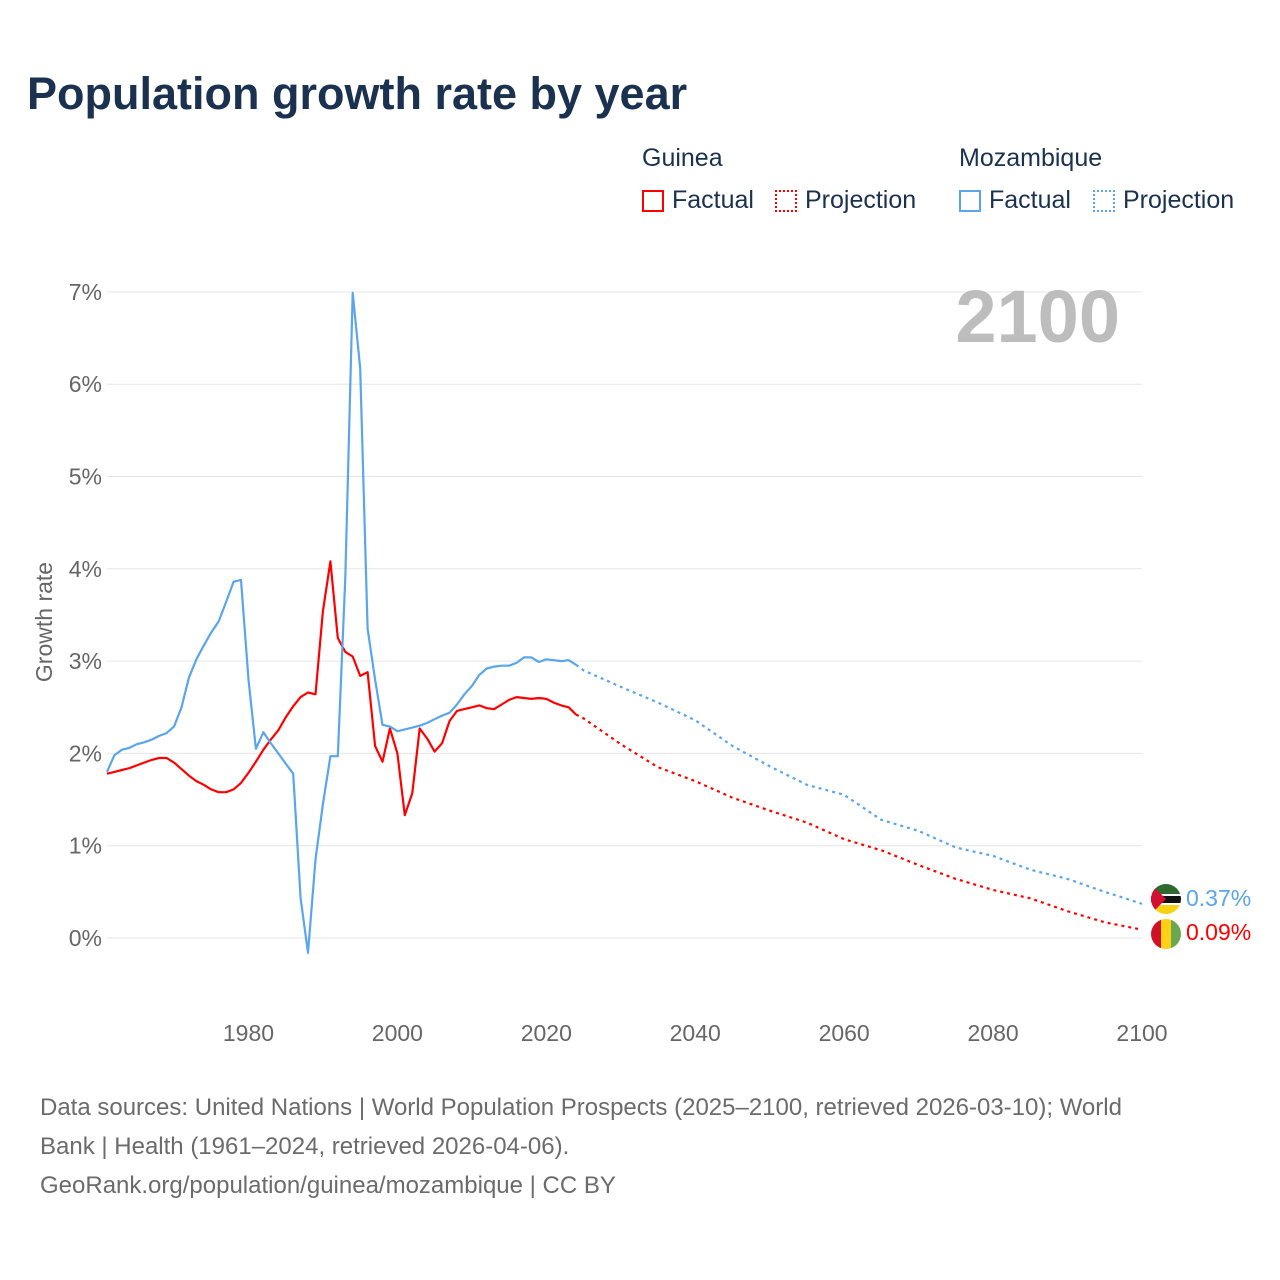 This screenshot has height=1280, width=1280. Describe the element at coordinates (397, 1033) in the screenshot. I see `x-tick-label: 2000` at that location.